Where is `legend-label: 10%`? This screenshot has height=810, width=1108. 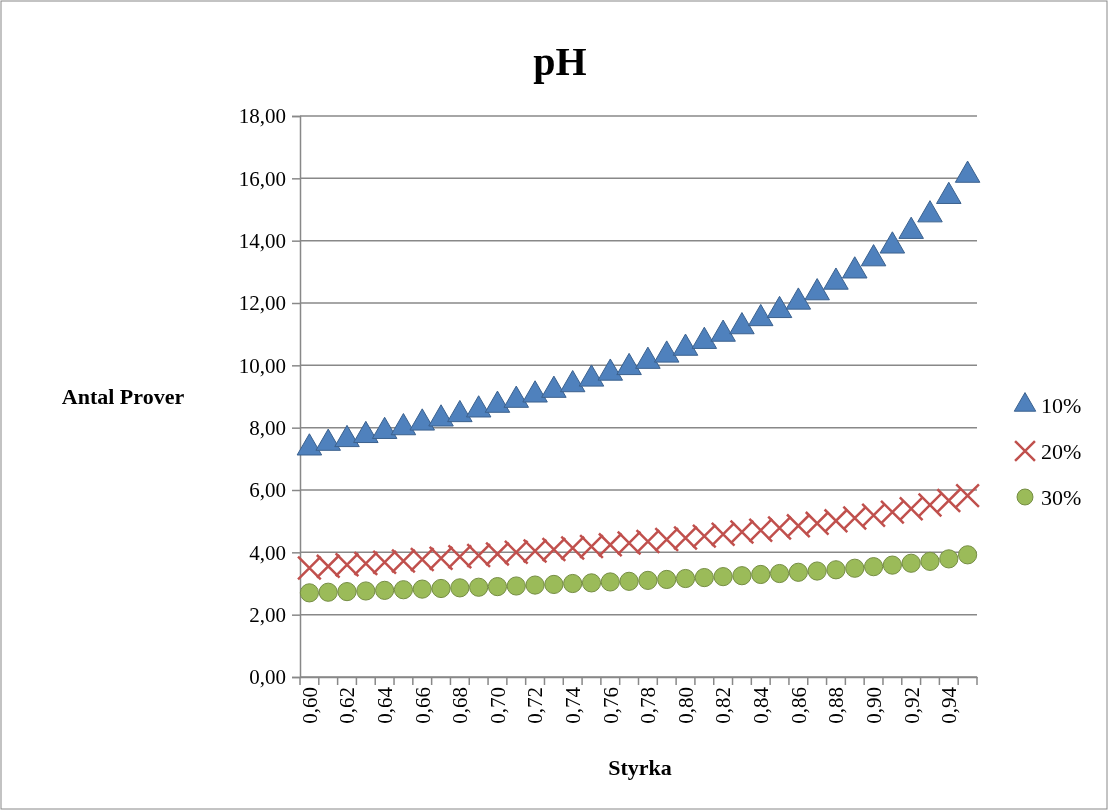 legend-label: 10% is located at coordinates (1061, 405).